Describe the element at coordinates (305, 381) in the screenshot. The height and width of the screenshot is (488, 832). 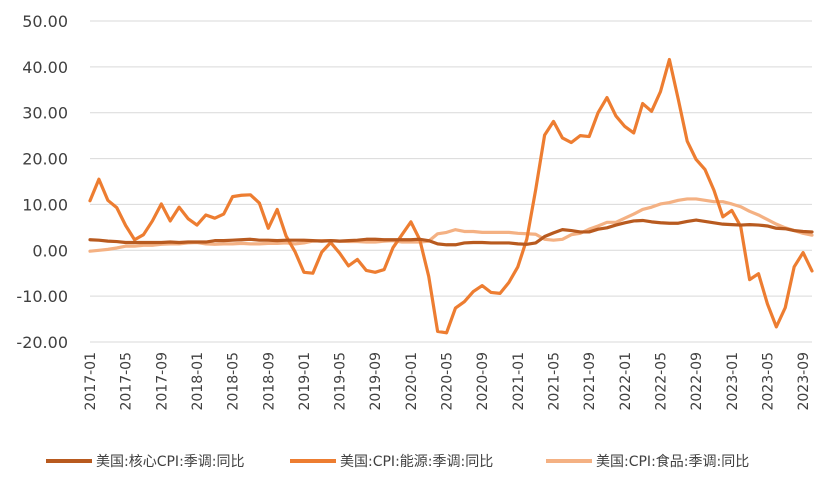
I see `x-tick-label: 2019-01` at that location.